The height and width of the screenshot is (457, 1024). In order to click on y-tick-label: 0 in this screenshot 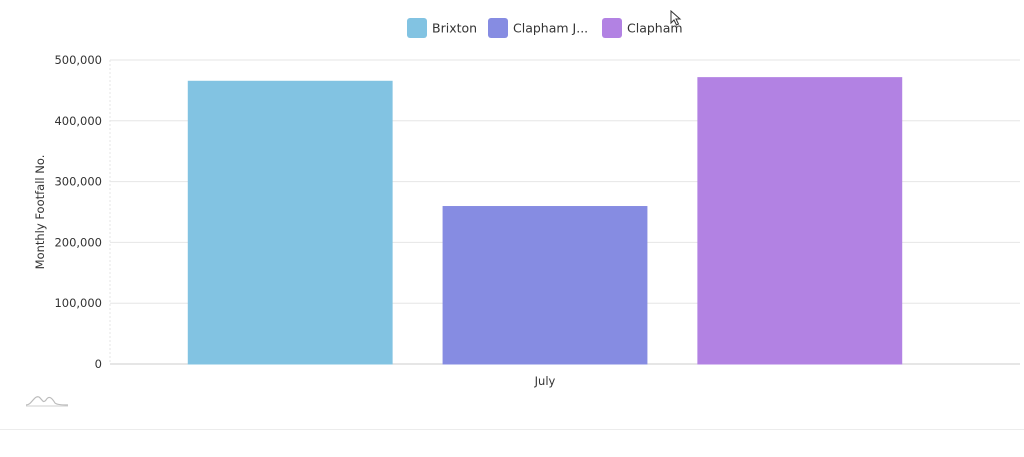, I will do `click(98, 364)`.